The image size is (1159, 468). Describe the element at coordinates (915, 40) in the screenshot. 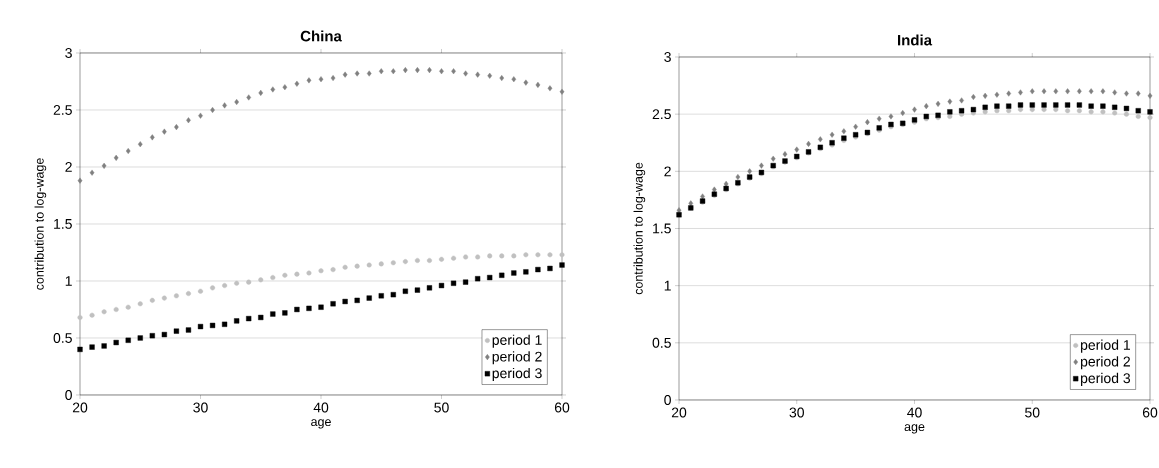

I see `chart-title: India` at that location.